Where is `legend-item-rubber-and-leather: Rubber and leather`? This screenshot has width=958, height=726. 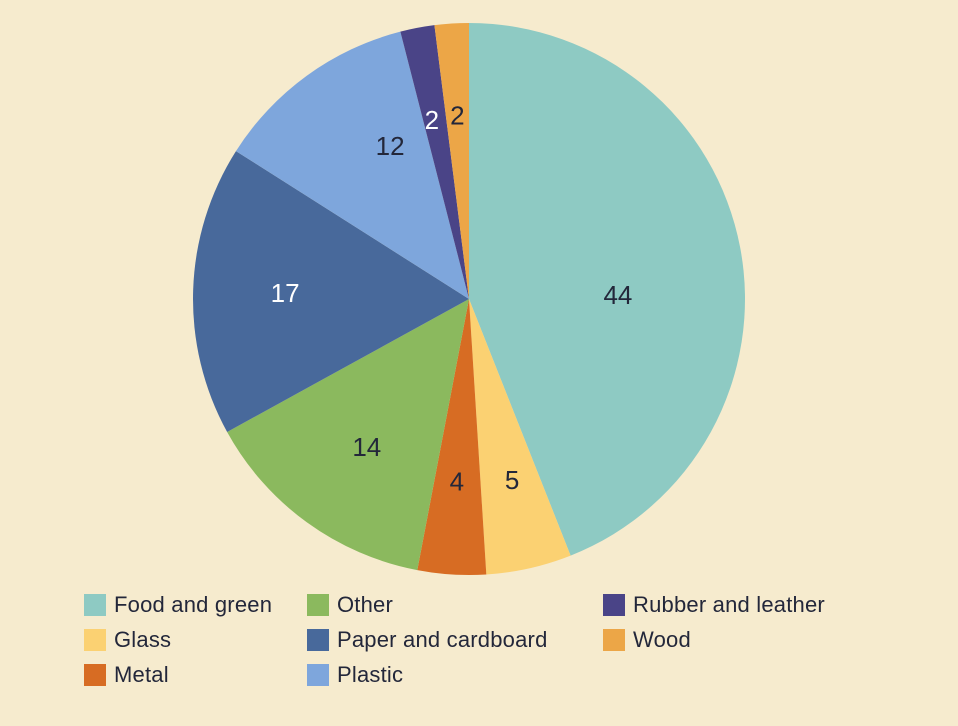
legend-item-rubber-and-leather: Rubber and leather is located at coordinates (714, 604).